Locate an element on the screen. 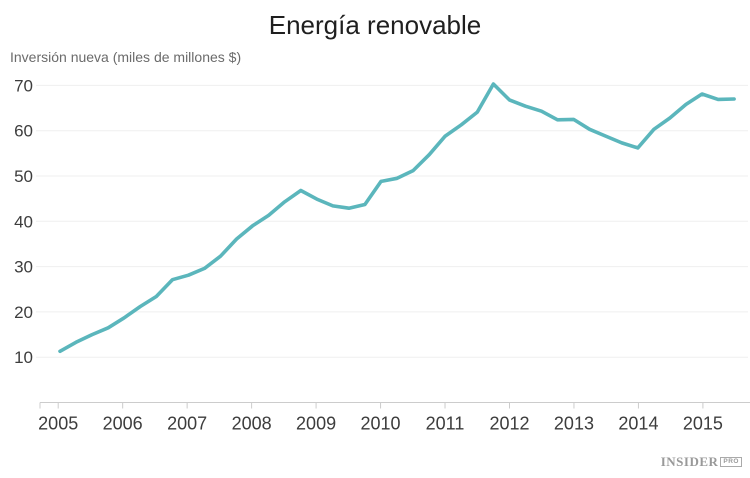  x-axis-label: 2012 is located at coordinates (509, 424).